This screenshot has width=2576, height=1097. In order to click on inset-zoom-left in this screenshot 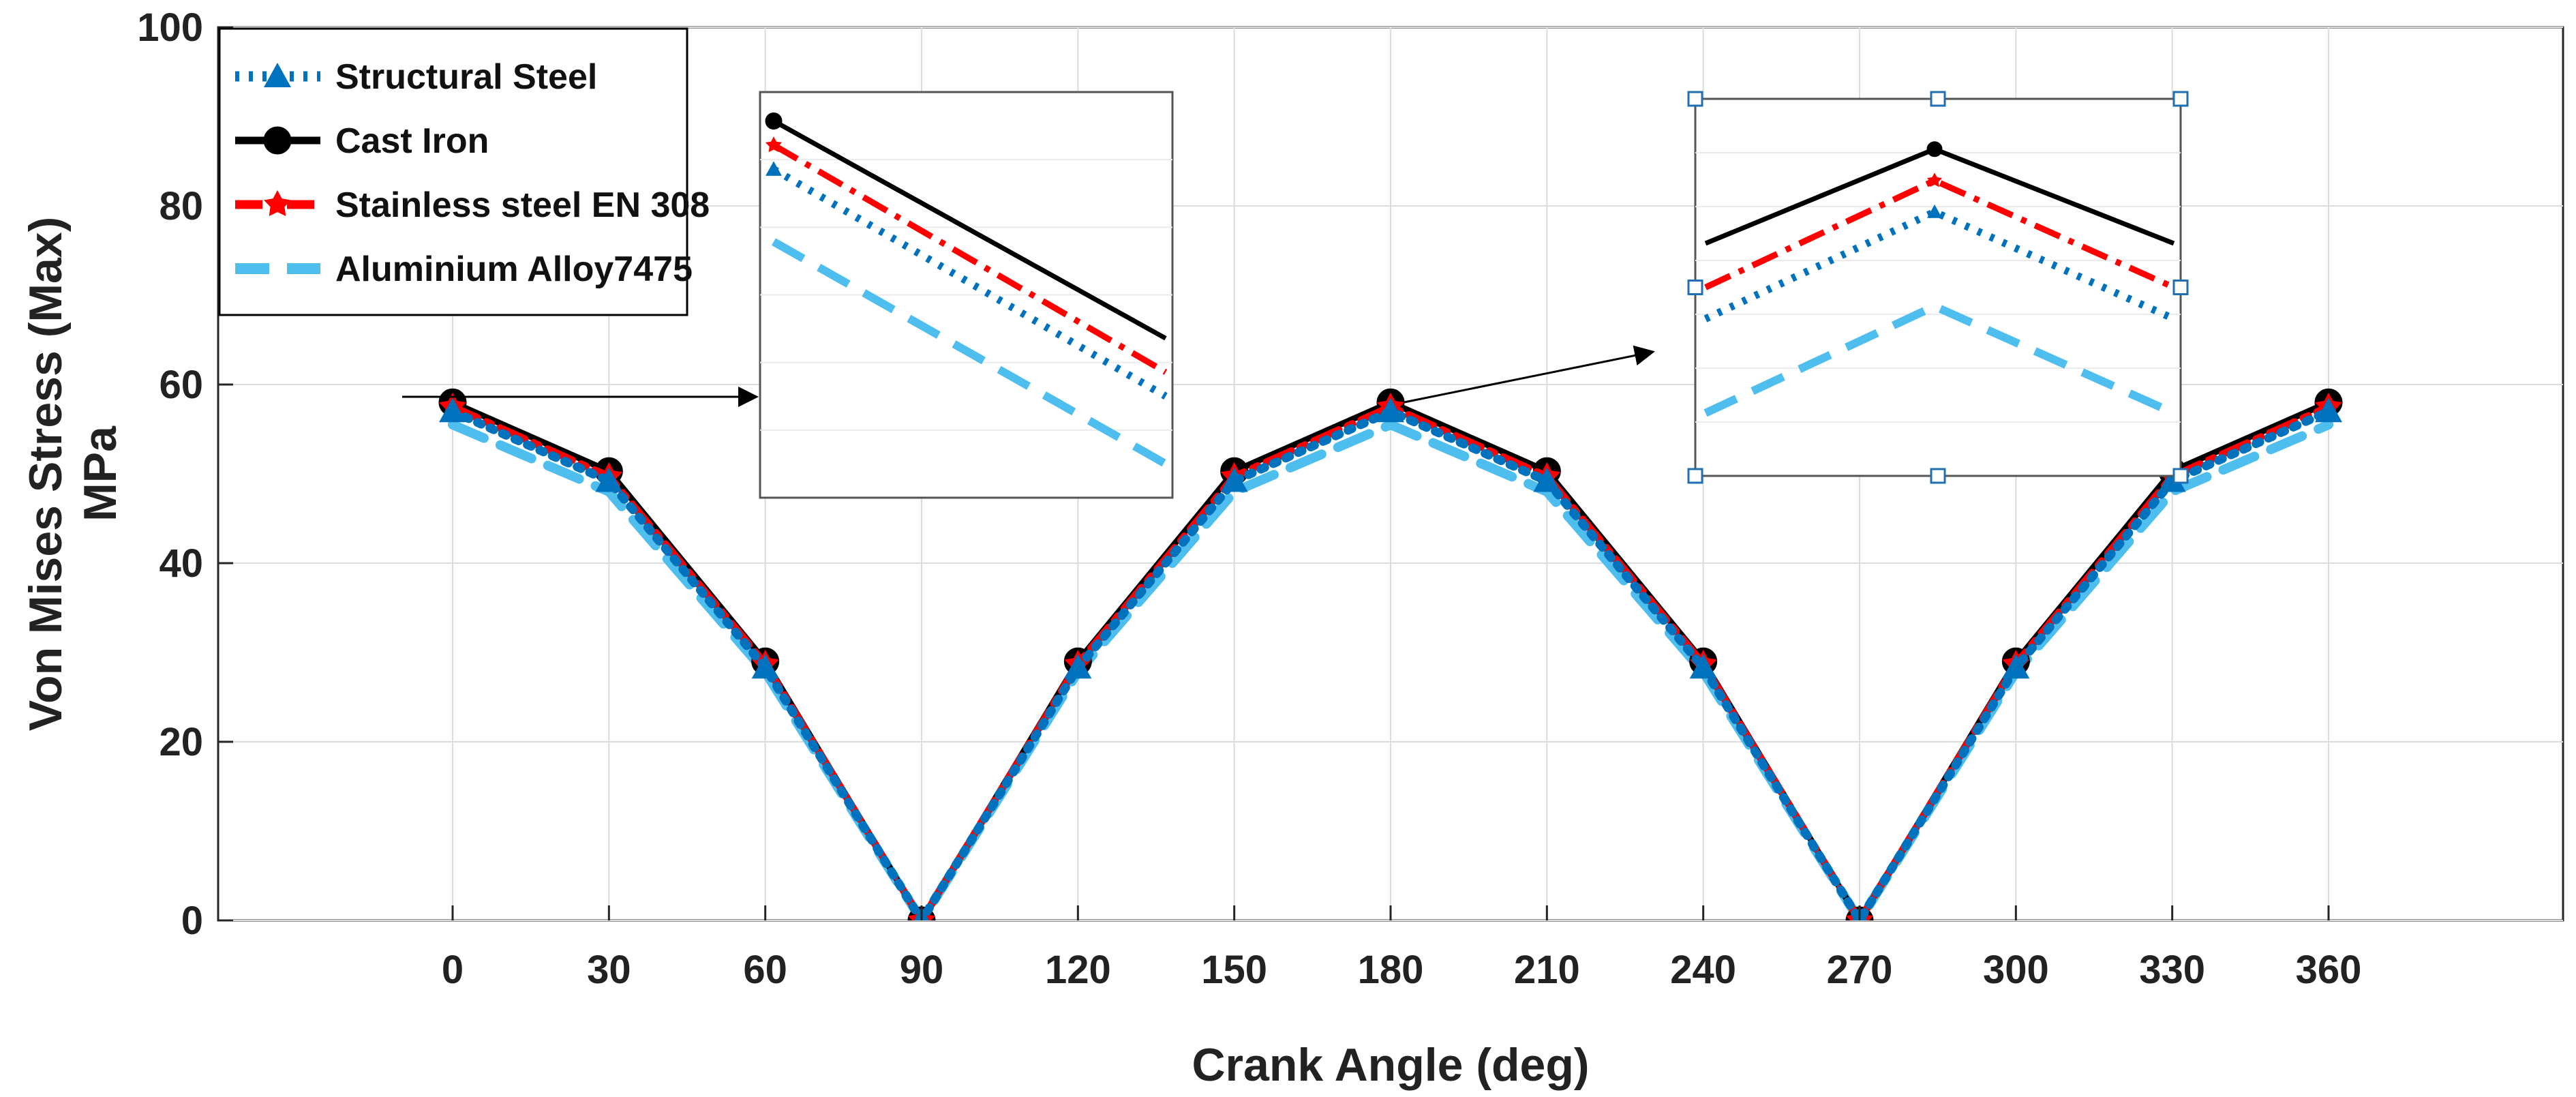, I will do `click(788, 295)`.